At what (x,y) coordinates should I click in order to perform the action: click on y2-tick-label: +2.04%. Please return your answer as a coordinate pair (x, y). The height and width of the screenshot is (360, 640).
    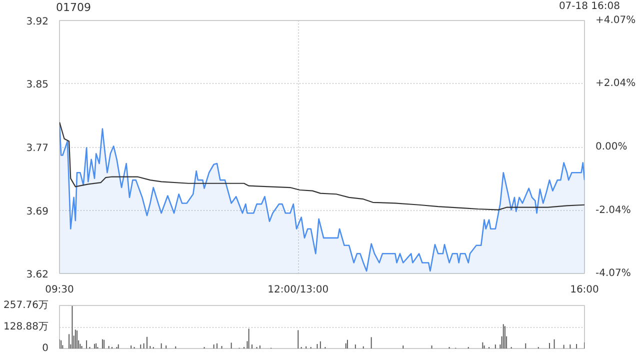
    Looking at the image, I should click on (616, 84).